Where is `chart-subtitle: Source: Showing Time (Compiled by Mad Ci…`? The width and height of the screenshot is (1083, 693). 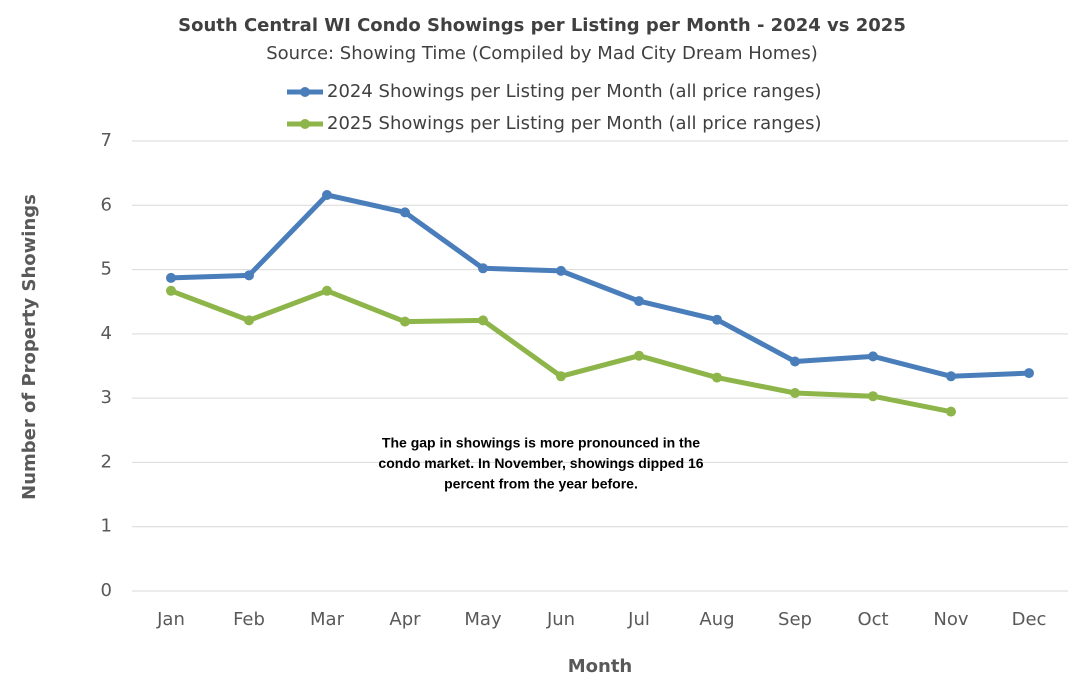 chart-subtitle: Source: Showing Time (Compiled by Mad Ci… is located at coordinates (542, 53).